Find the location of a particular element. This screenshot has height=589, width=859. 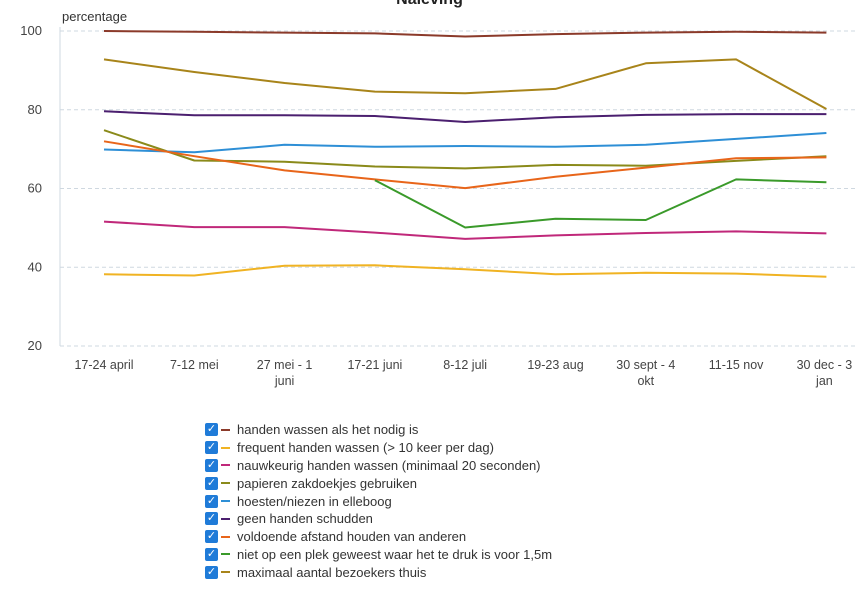

chart-title: Naleving is located at coordinates (429, 4).